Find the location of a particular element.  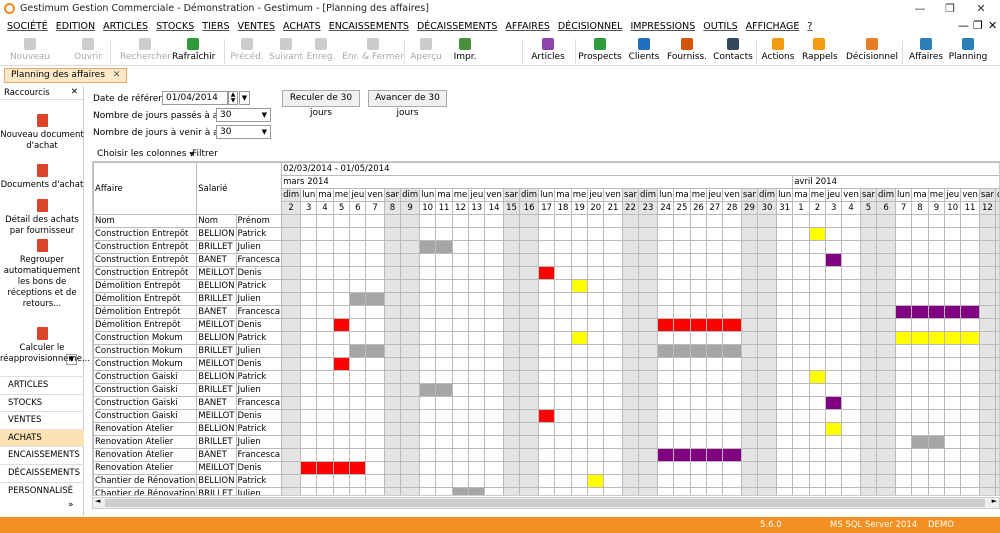

cell-prenom: Denis is located at coordinates (259, 325).